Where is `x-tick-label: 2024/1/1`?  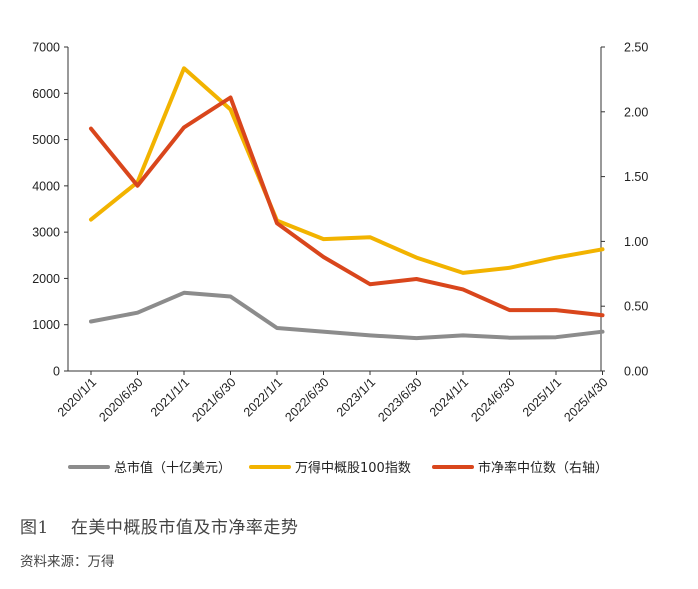
x-tick-label: 2024/1/1 is located at coordinates (449, 397).